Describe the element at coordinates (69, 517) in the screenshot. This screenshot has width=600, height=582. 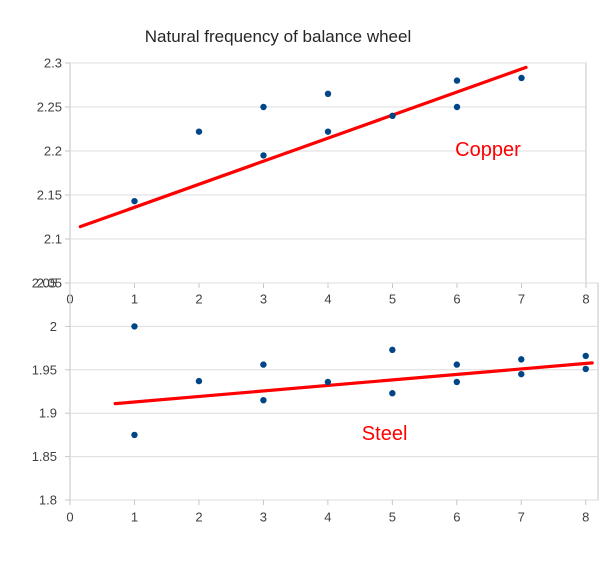
I see `x-axis-tick-label: 0` at that location.